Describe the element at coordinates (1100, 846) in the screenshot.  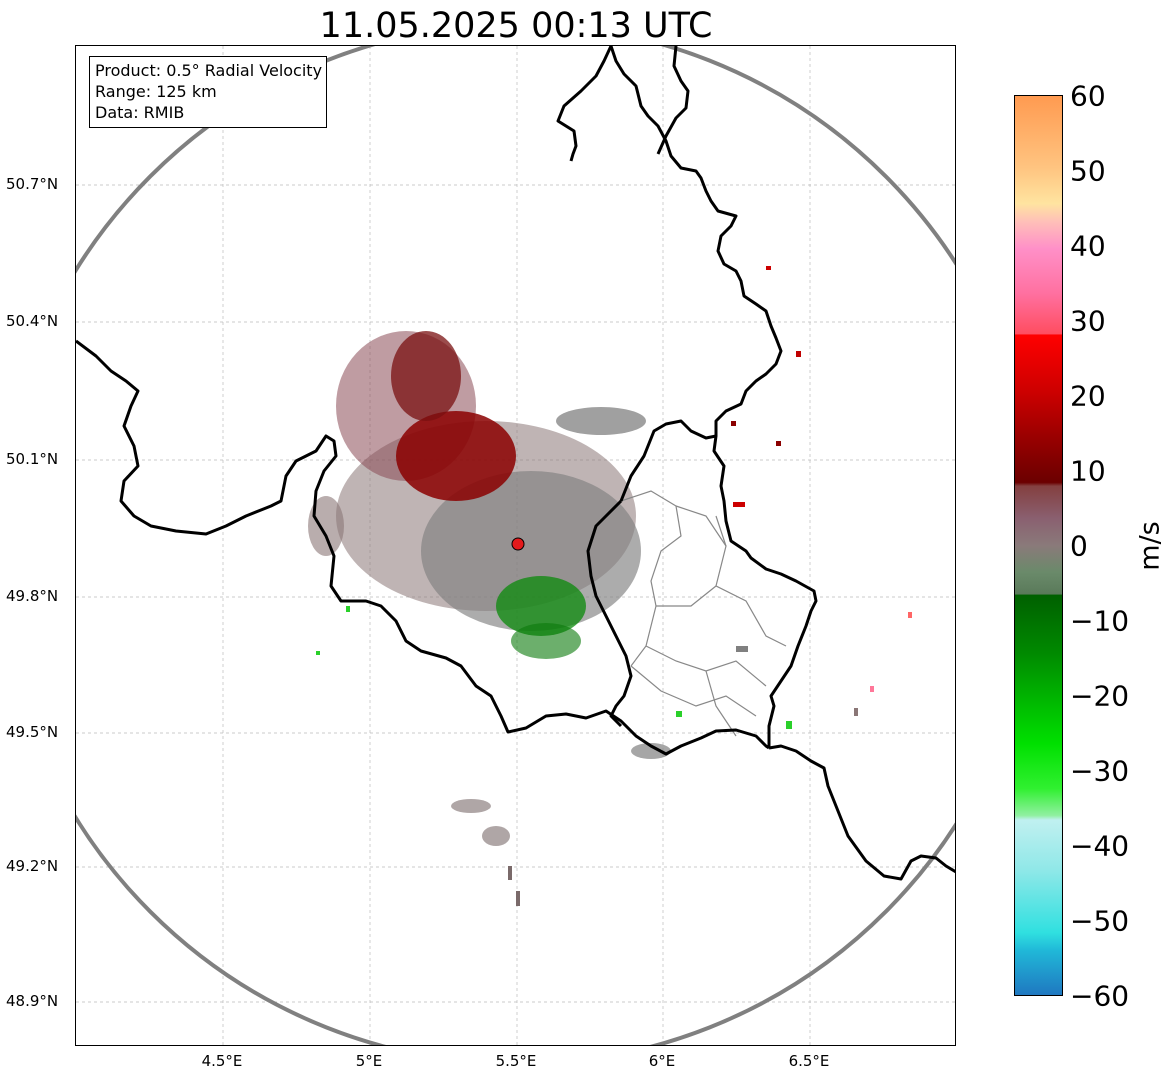
I see `colorbar-tick-label: −40` at that location.